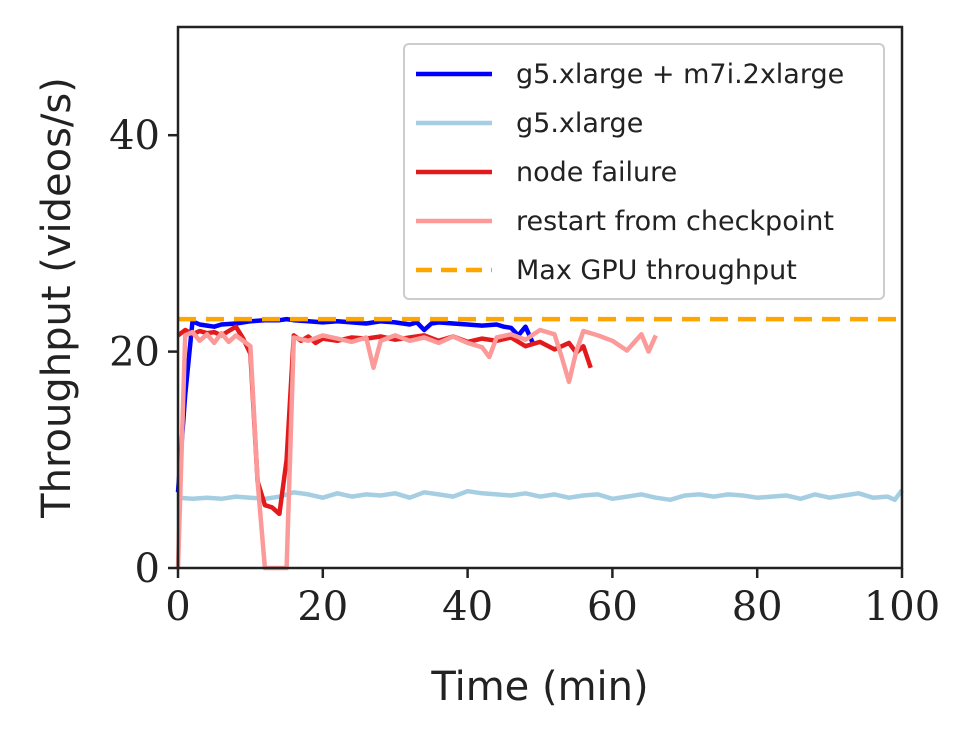  Describe the element at coordinates (539, 687) in the screenshot. I see `x-axis-title: Time (min)` at that location.